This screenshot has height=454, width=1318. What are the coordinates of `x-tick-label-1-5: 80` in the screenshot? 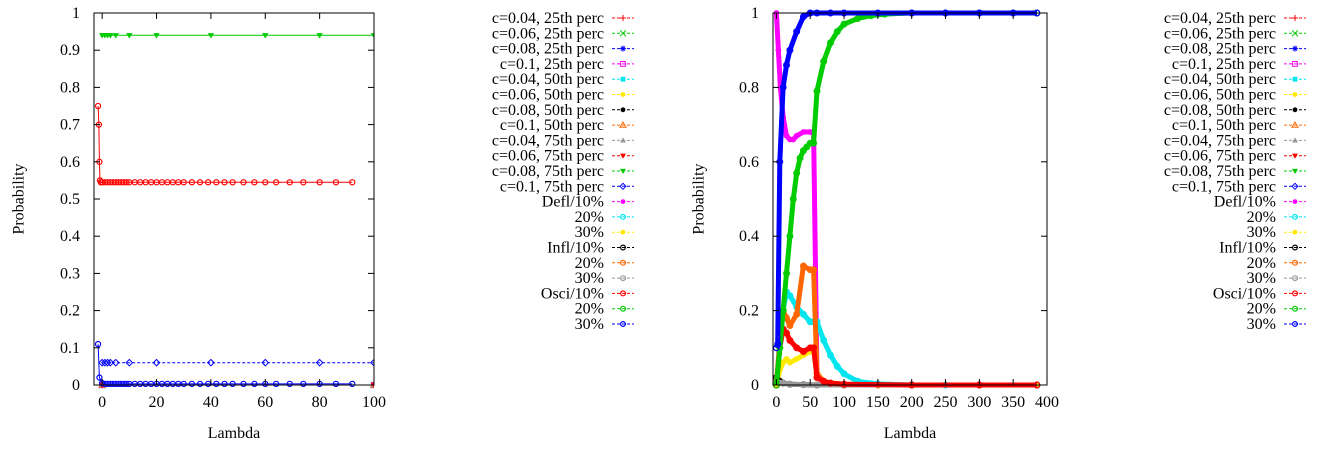 It's located at (320, 402).